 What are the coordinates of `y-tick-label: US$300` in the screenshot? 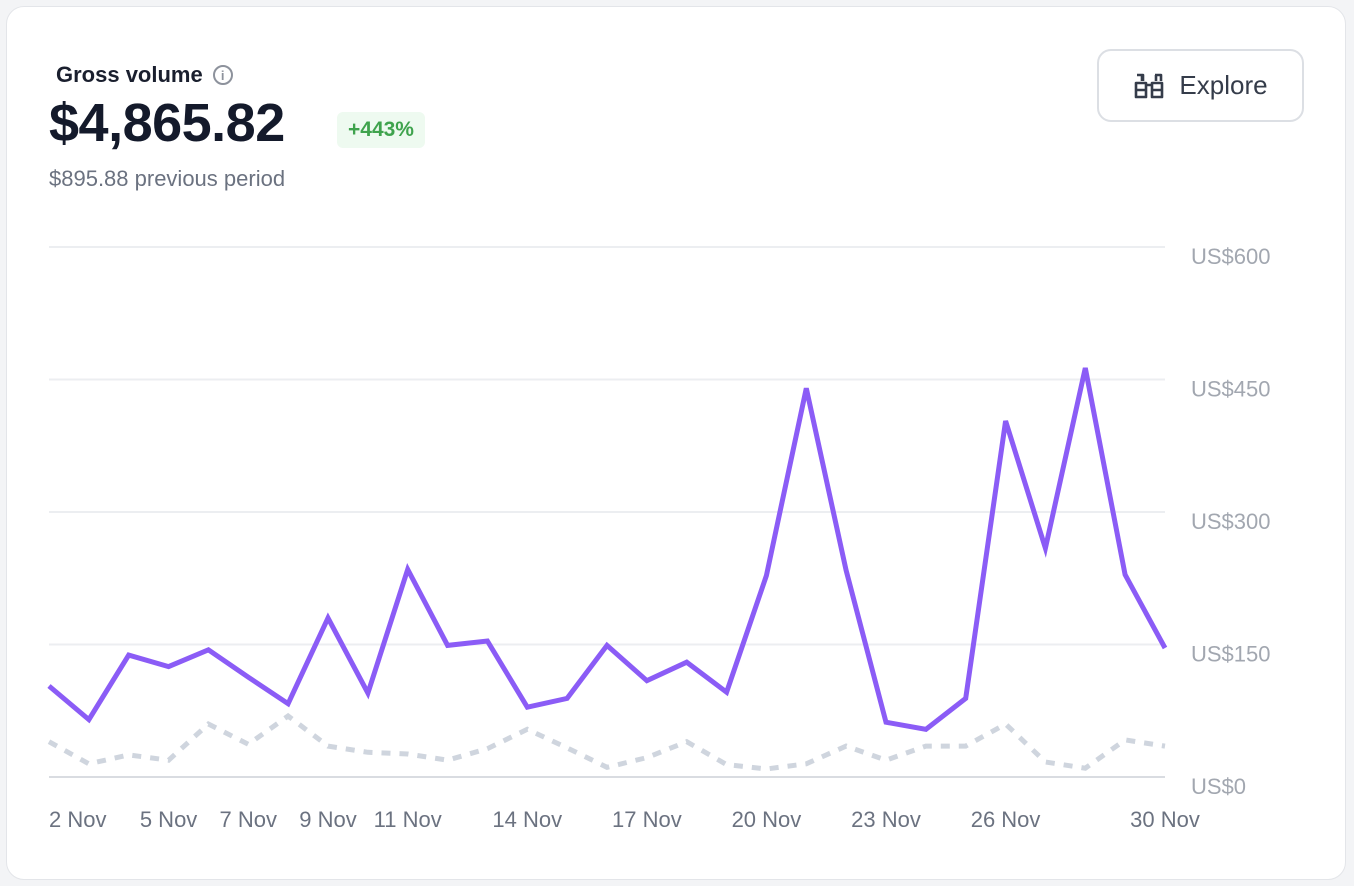 It's located at (1231, 521).